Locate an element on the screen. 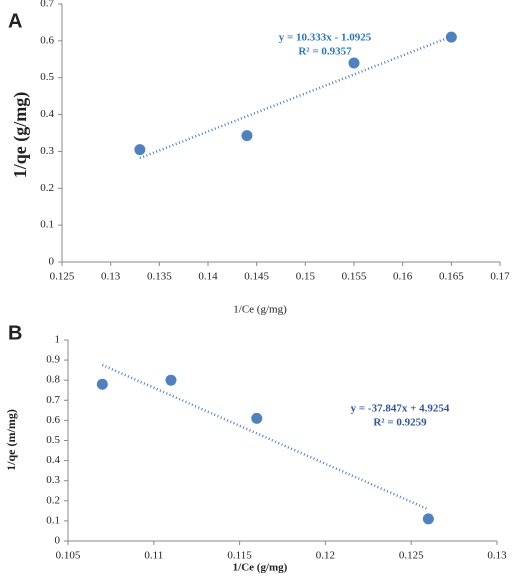  panel-label: B is located at coordinates (15, 333).